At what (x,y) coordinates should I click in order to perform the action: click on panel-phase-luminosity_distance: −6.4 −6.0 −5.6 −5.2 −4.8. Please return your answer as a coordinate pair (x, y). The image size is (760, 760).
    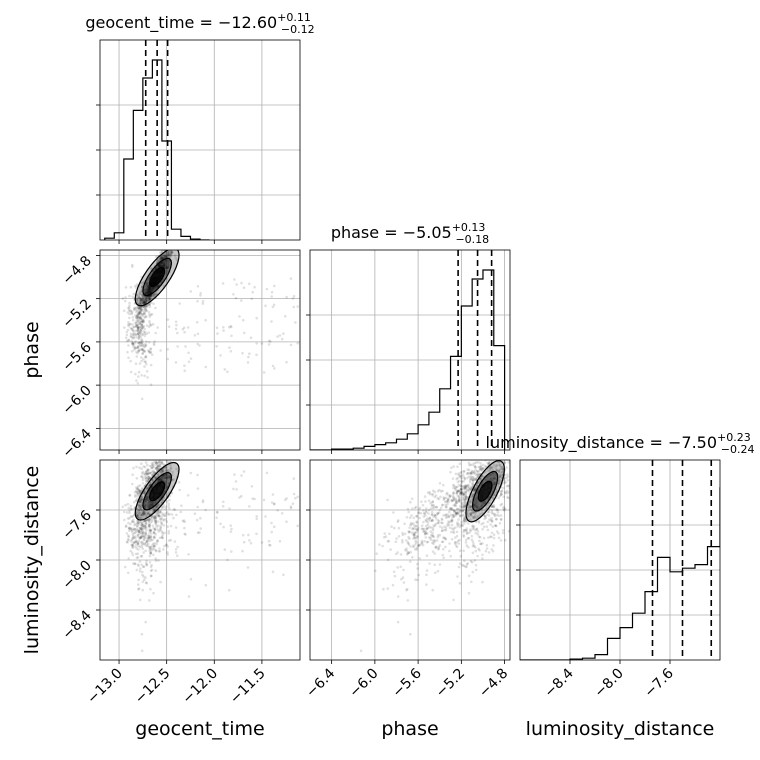
    Looking at the image, I should click on (407, 580).